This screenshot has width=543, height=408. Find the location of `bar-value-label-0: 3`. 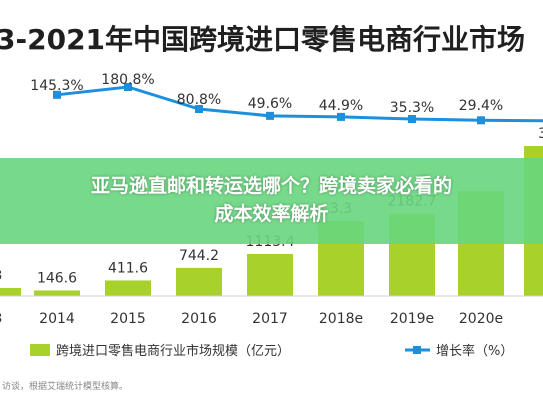

bar-value-label-0: 3 is located at coordinates (1, 276).